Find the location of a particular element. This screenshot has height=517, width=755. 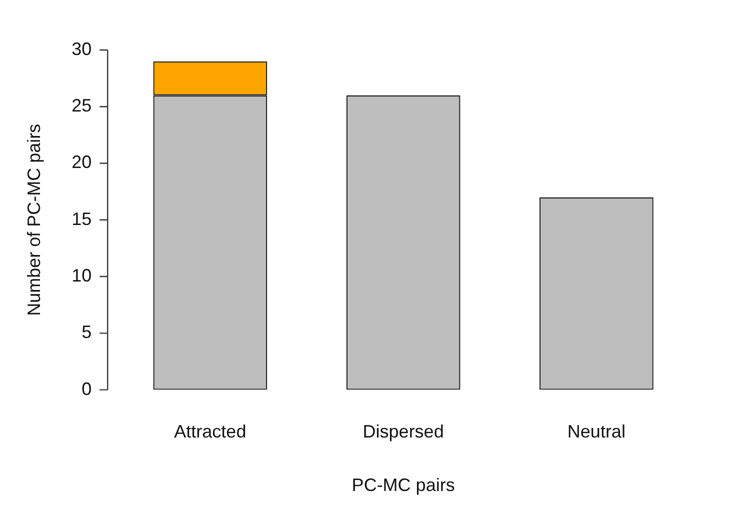

y-tick-label: 15 is located at coordinates (82, 218).